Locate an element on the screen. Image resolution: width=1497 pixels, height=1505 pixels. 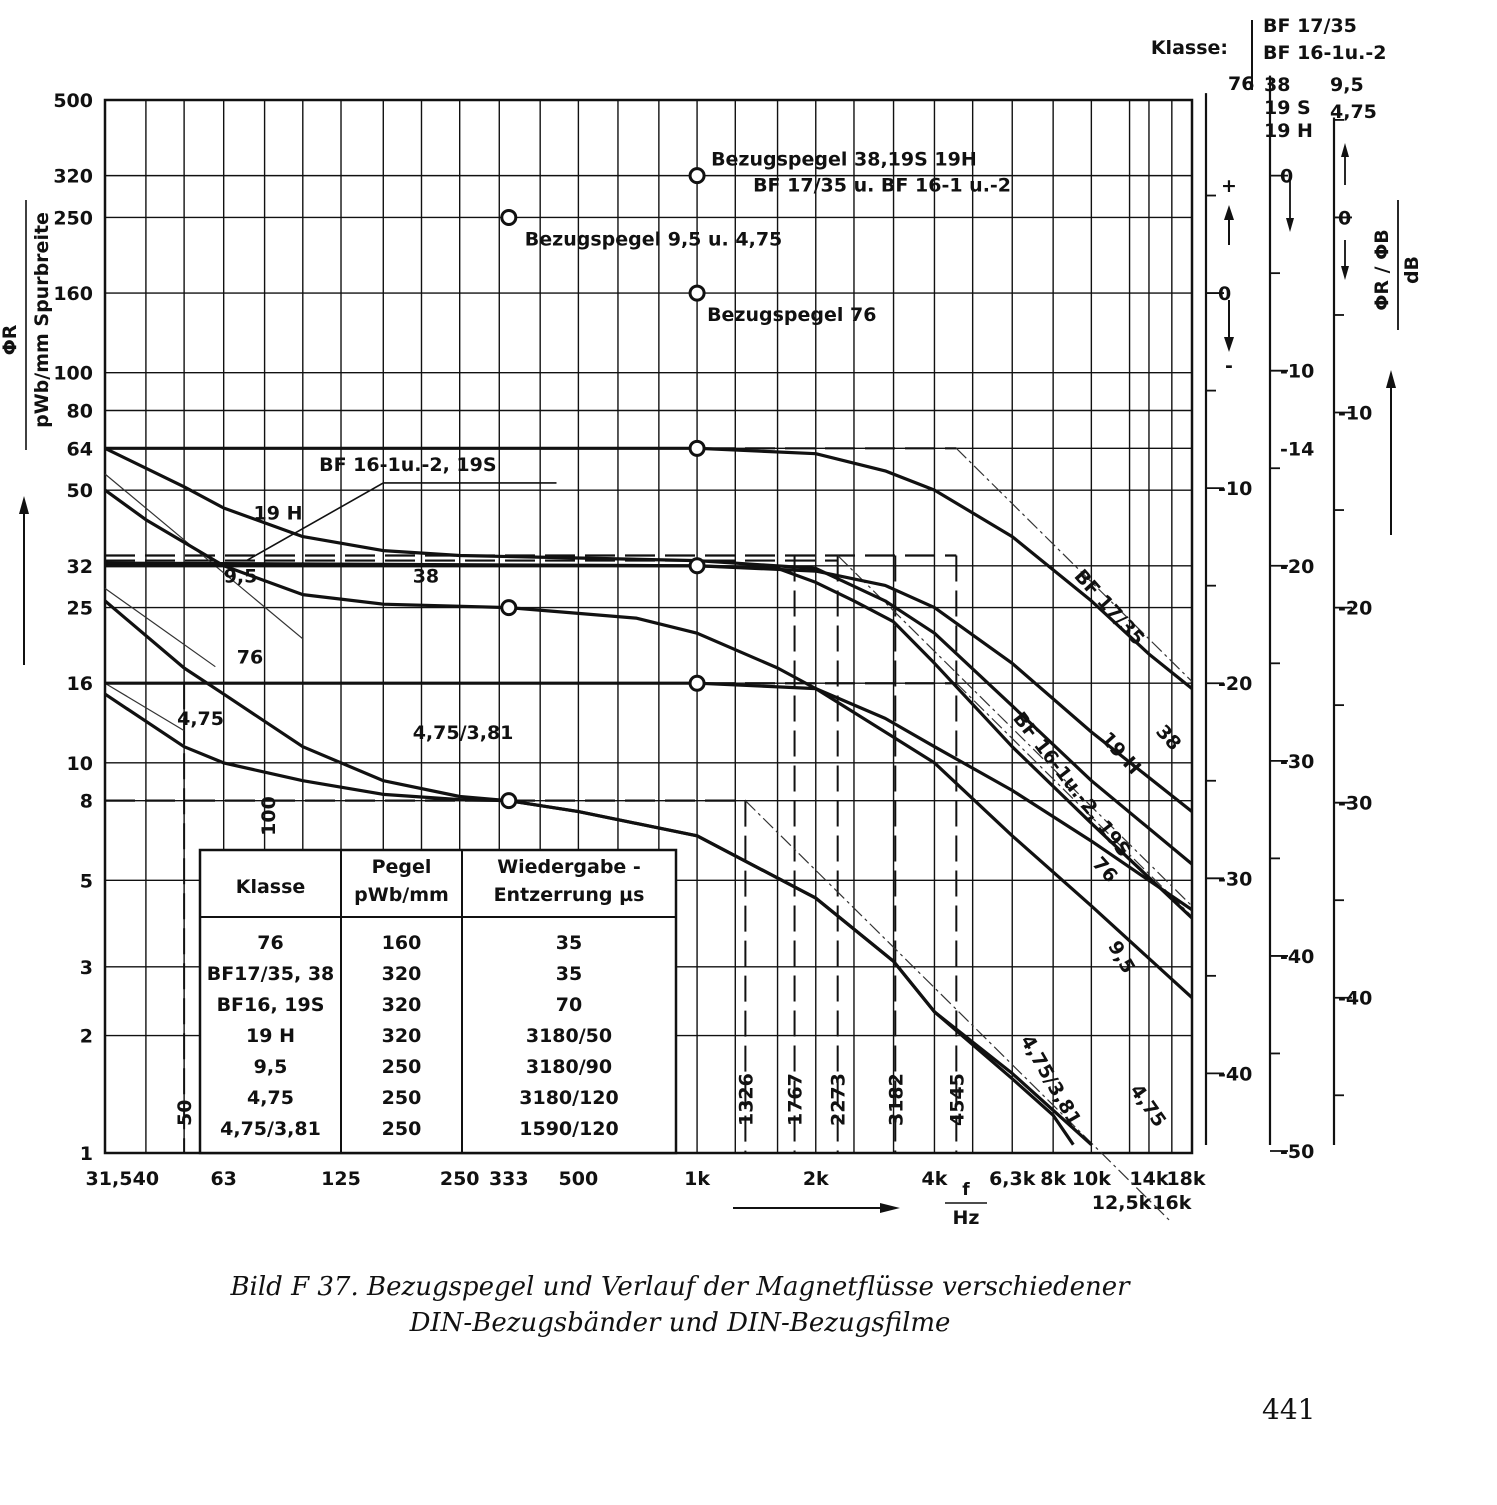
y-tick-label: 250 is located at coordinates (73, 218).